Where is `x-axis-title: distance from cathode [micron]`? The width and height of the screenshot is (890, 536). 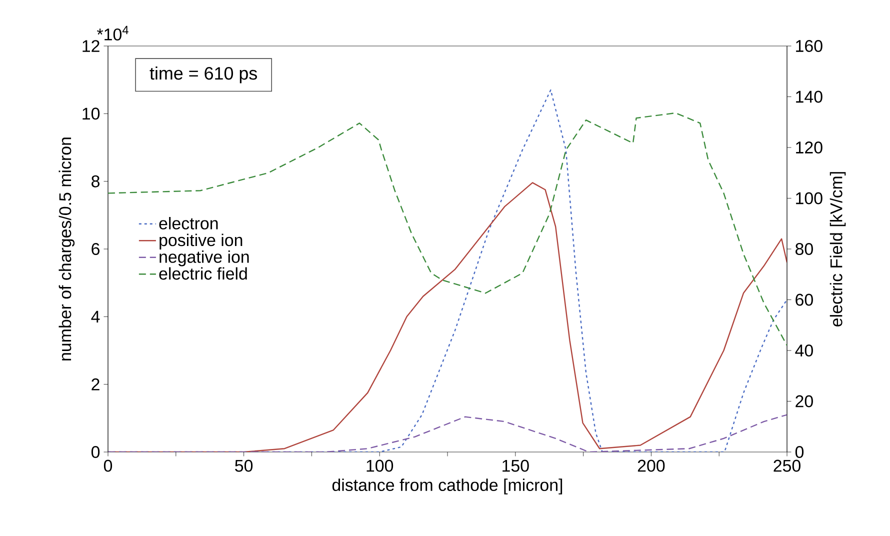
x-axis-title: distance from cathode [micron] is located at coordinates (447, 486).